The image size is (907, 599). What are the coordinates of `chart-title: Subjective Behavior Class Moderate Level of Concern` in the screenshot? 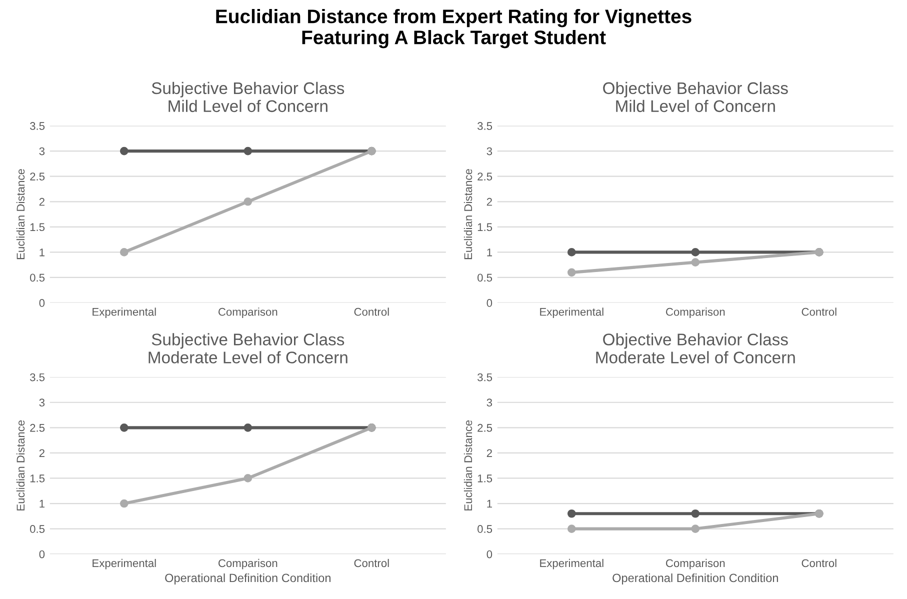 It's located at (248, 348).